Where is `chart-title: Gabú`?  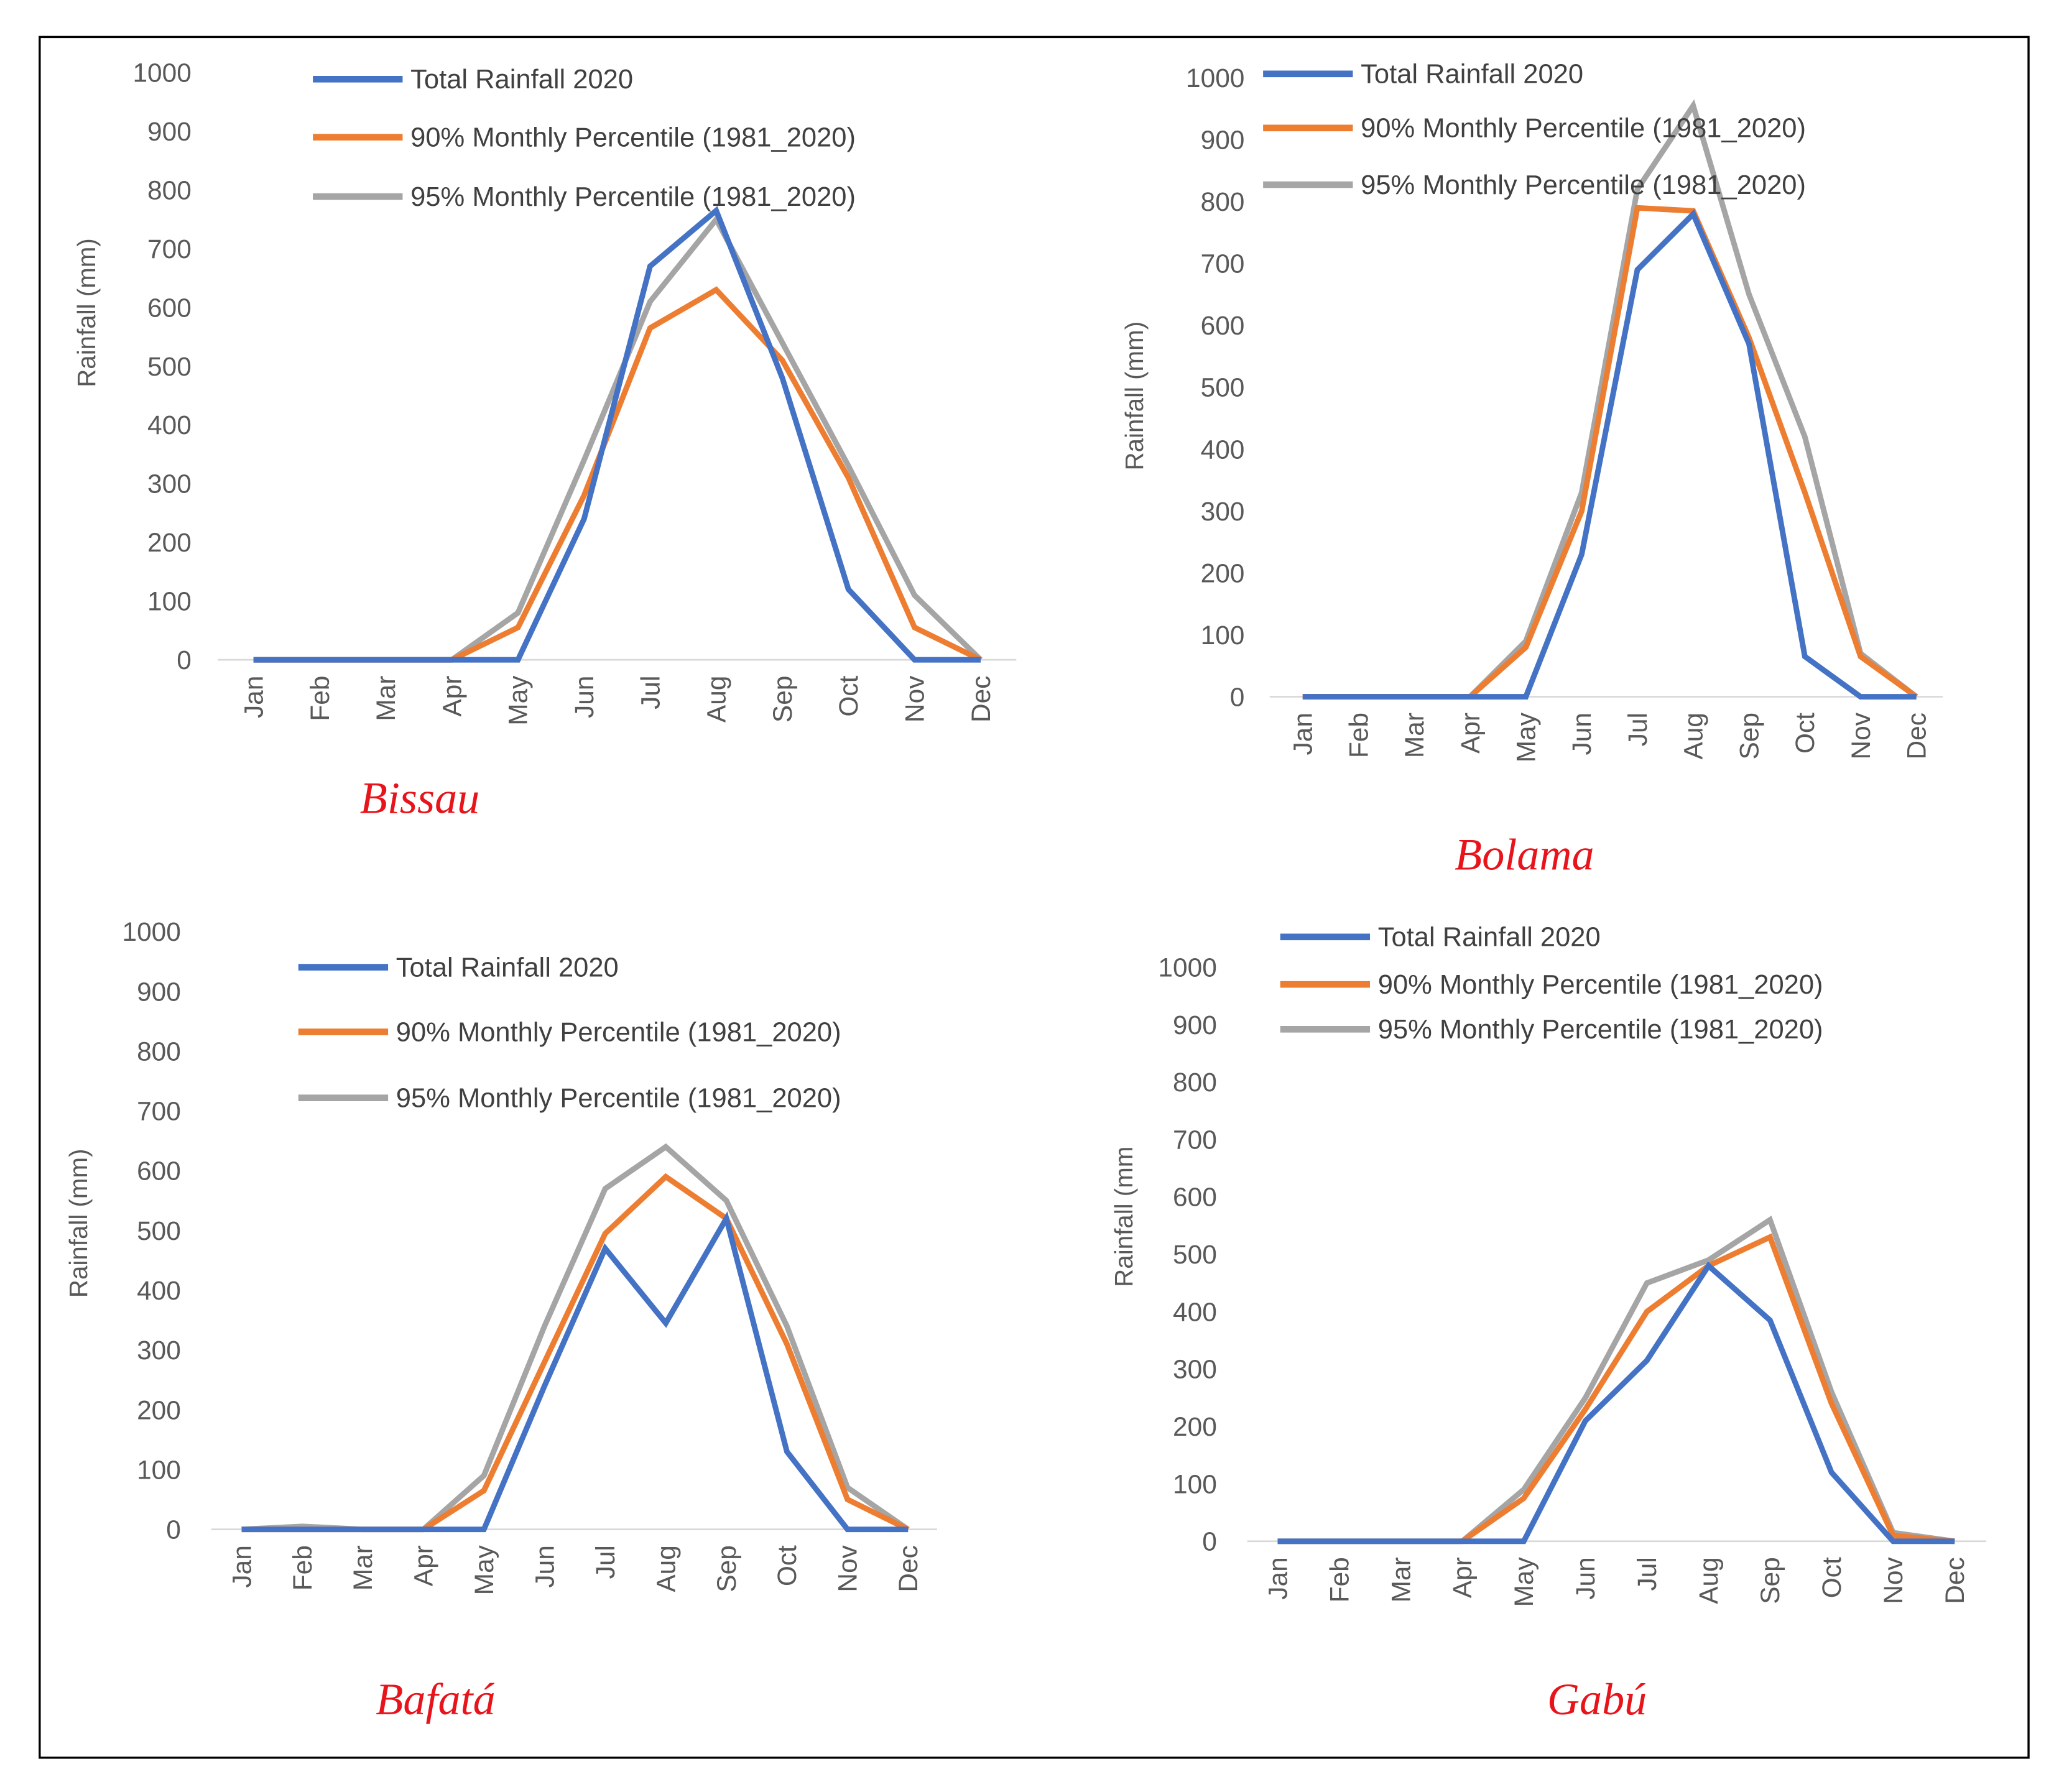
chart-title: Gabú is located at coordinates (1597, 1699).